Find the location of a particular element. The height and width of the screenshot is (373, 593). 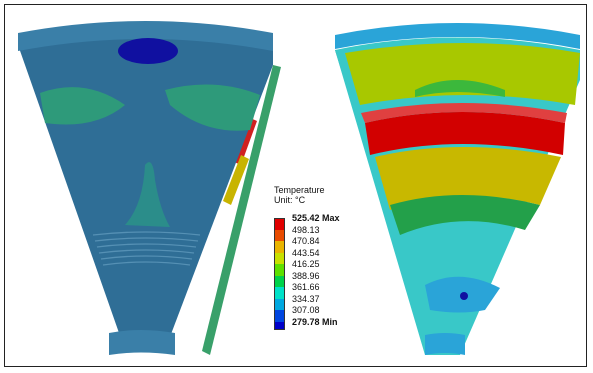

legend-row: 279.78 Min is located at coordinates (306, 323).